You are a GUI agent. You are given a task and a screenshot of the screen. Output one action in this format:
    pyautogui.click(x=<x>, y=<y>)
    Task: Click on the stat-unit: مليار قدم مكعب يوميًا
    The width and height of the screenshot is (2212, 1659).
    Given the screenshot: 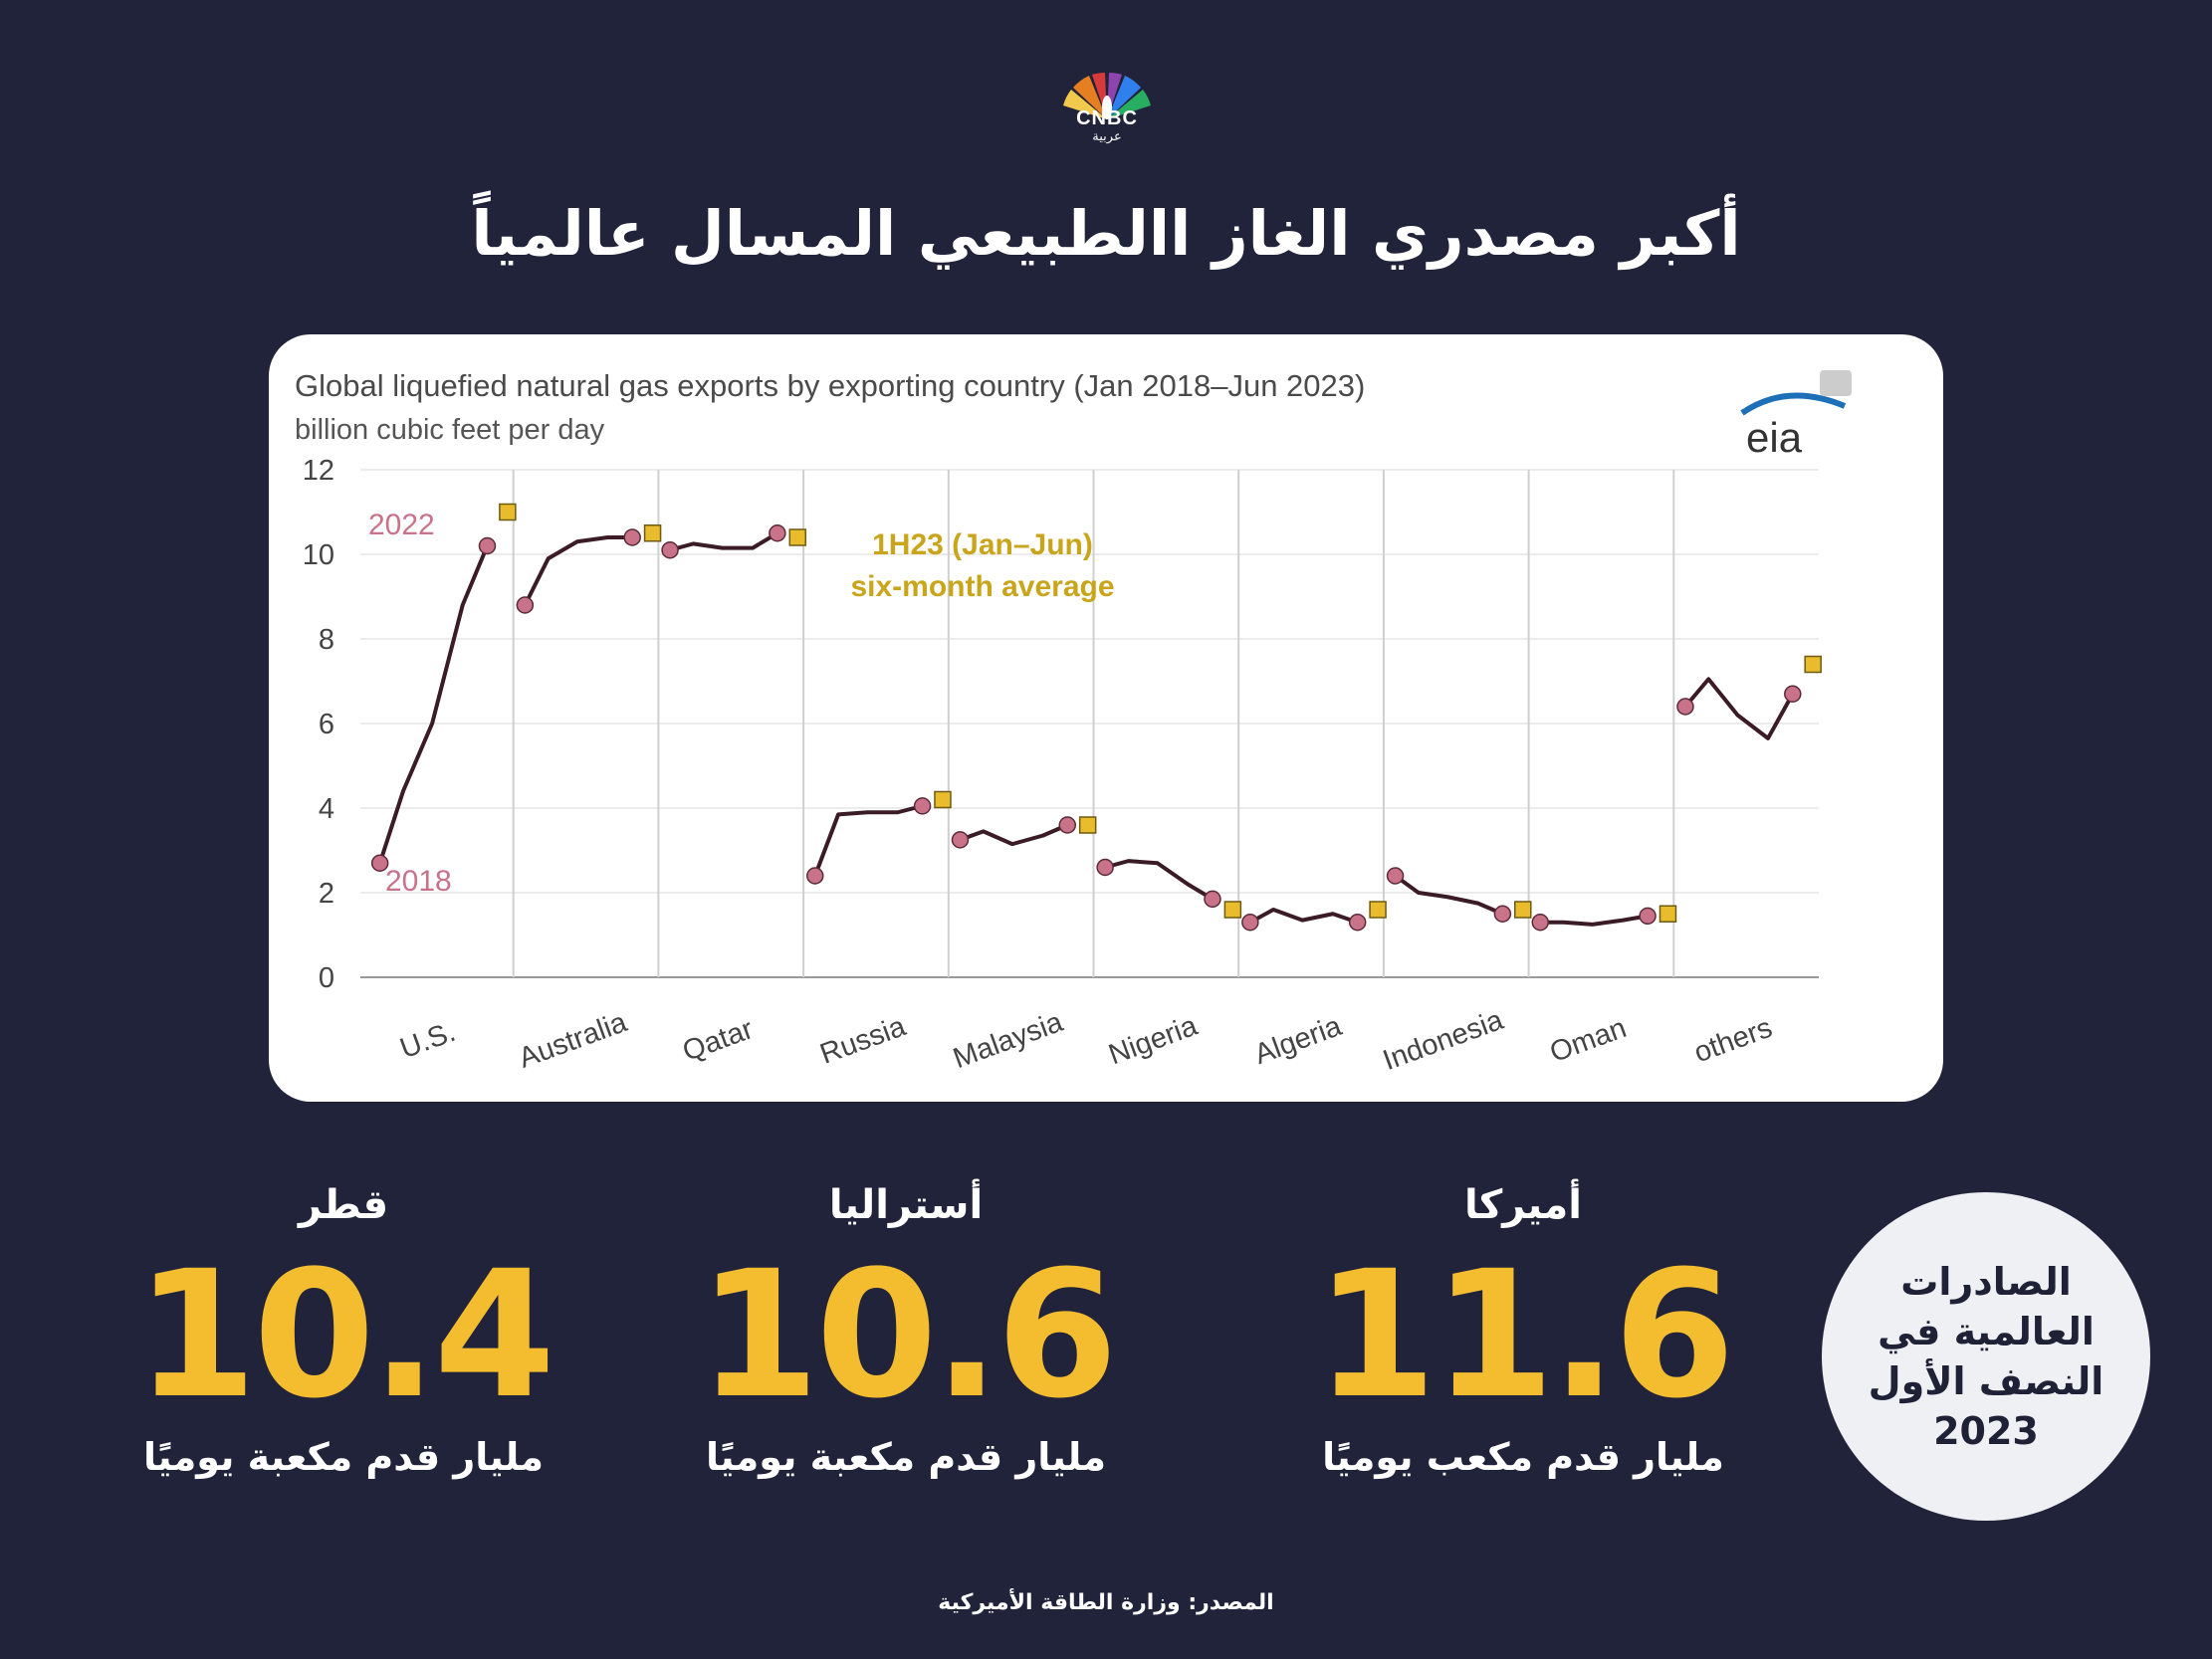 What is the action you would take?
    pyautogui.click(x=1523, y=1457)
    